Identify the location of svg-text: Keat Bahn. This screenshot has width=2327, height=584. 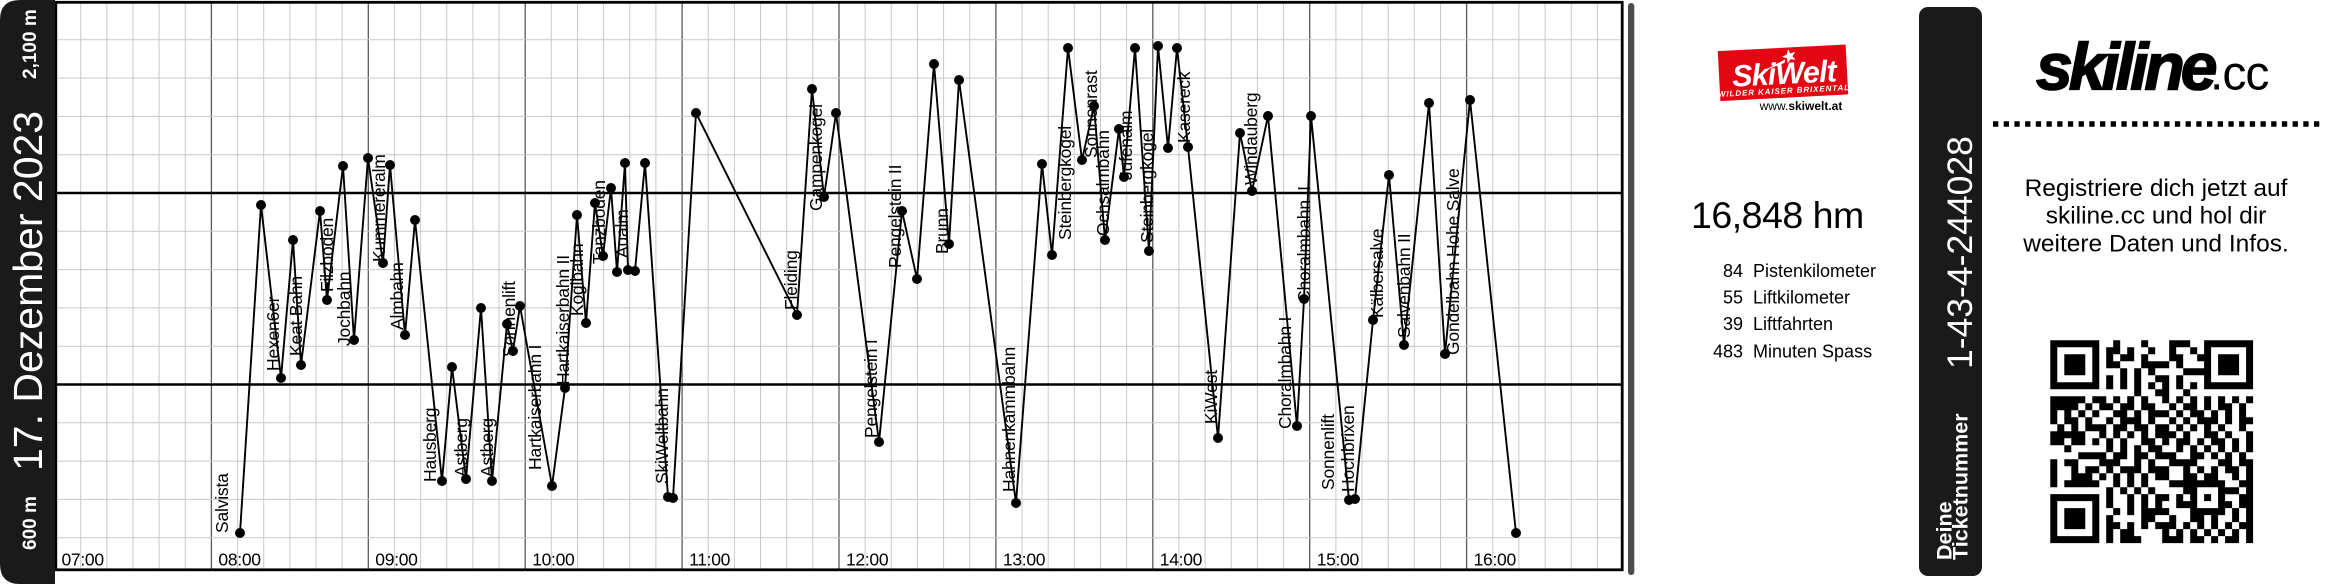
(296, 316).